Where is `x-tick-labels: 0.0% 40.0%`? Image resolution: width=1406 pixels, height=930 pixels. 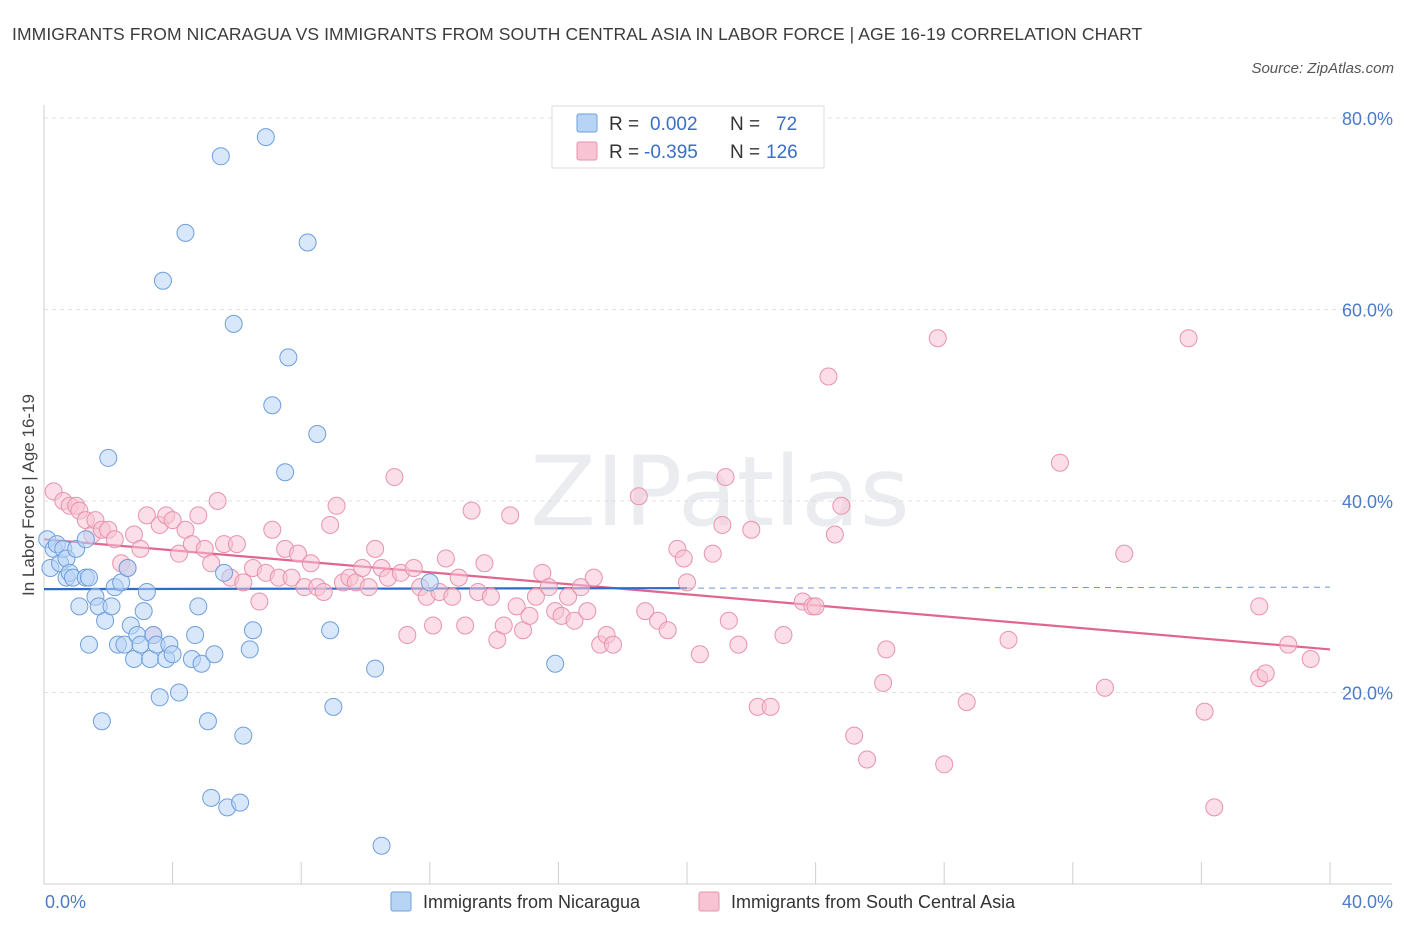
x-tick-labels: 0.0% 40.0% is located at coordinates (719, 902).